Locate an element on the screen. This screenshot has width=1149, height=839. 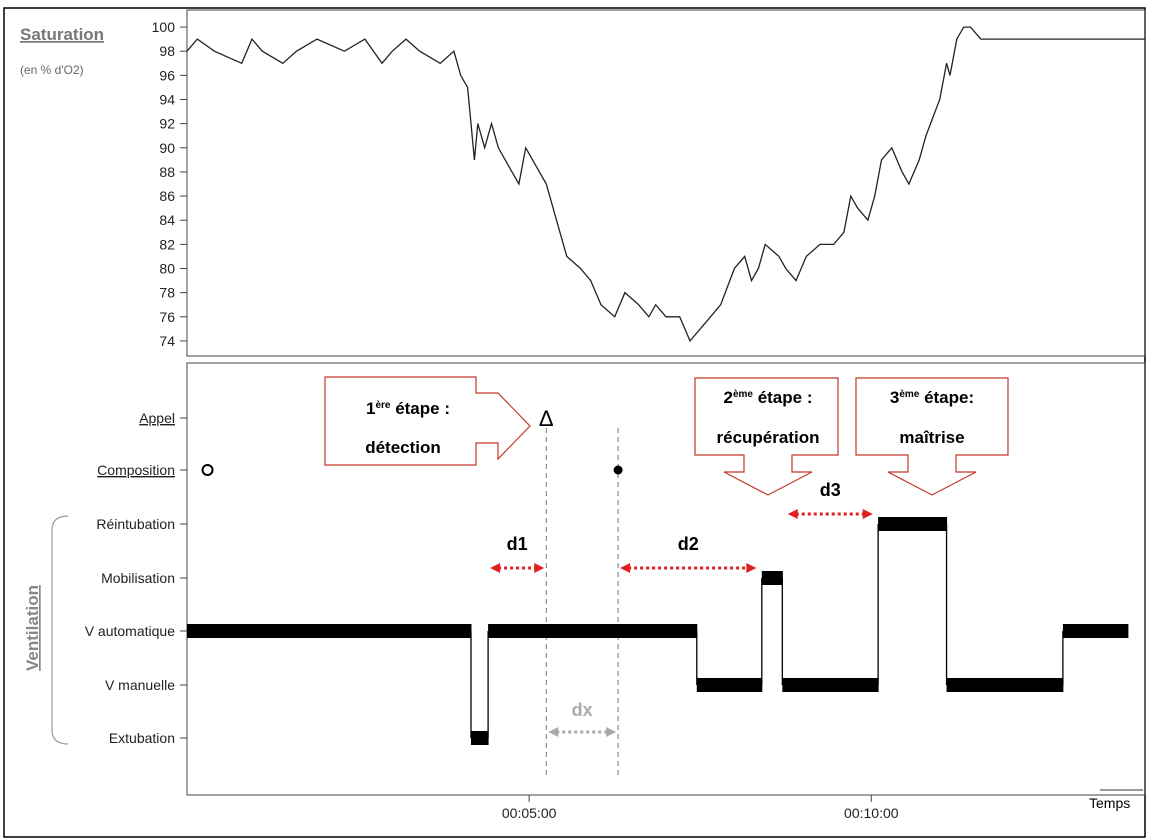
y-tick-label: 100 is located at coordinates (164, 27).